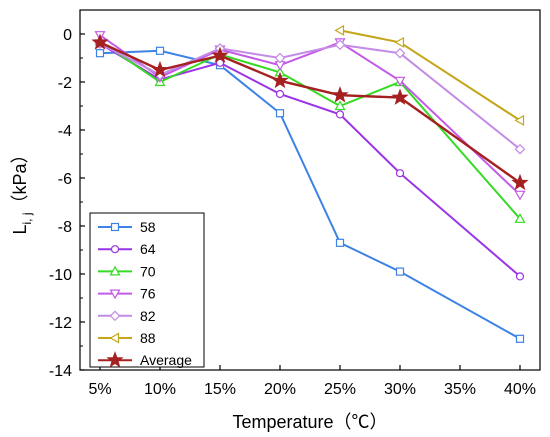 The image size is (550, 437). What do you see at coordinates (460, 389) in the screenshot?
I see `x-tick-label: 35%` at bounding box center [460, 389].